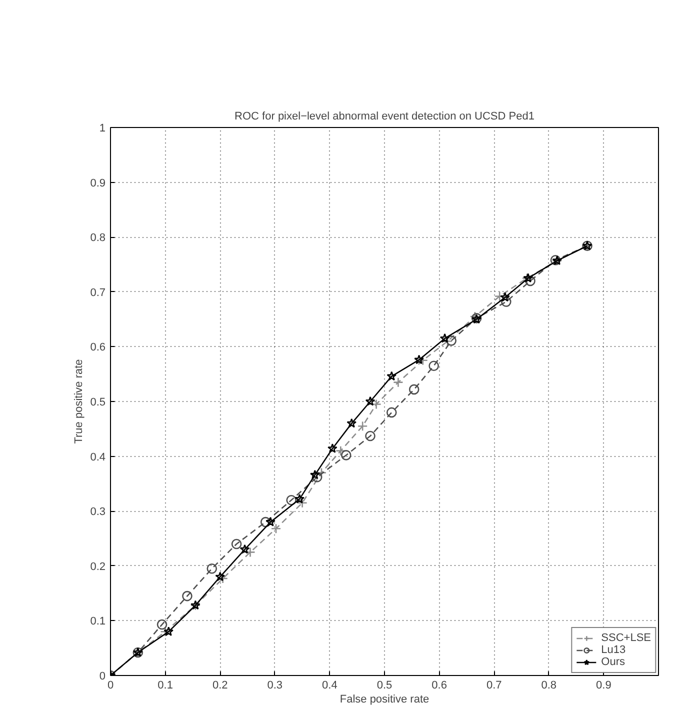  What do you see at coordinates (494, 686) in the screenshot?
I see `x-tick-label: 0.7` at bounding box center [494, 686].